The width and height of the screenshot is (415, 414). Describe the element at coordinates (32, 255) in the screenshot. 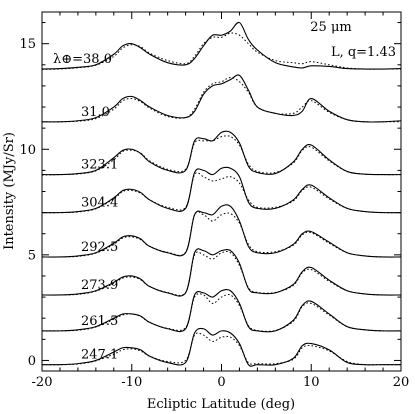

I see `y-tick-label: 5` at that location.